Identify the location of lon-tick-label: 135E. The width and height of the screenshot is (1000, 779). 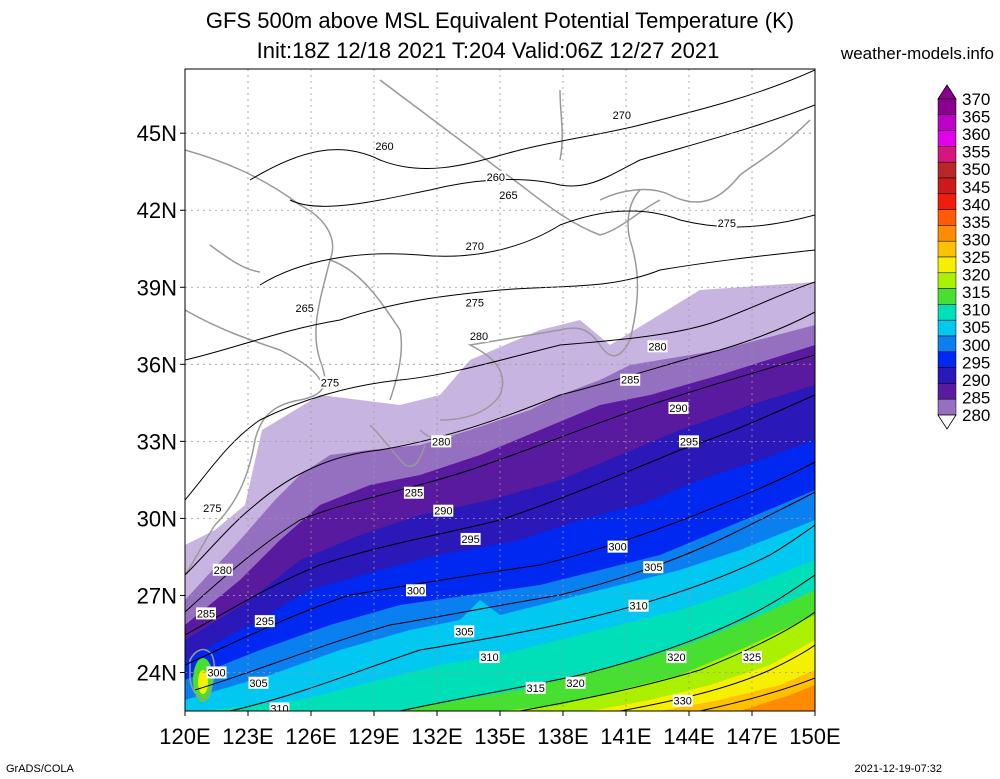
(499, 736).